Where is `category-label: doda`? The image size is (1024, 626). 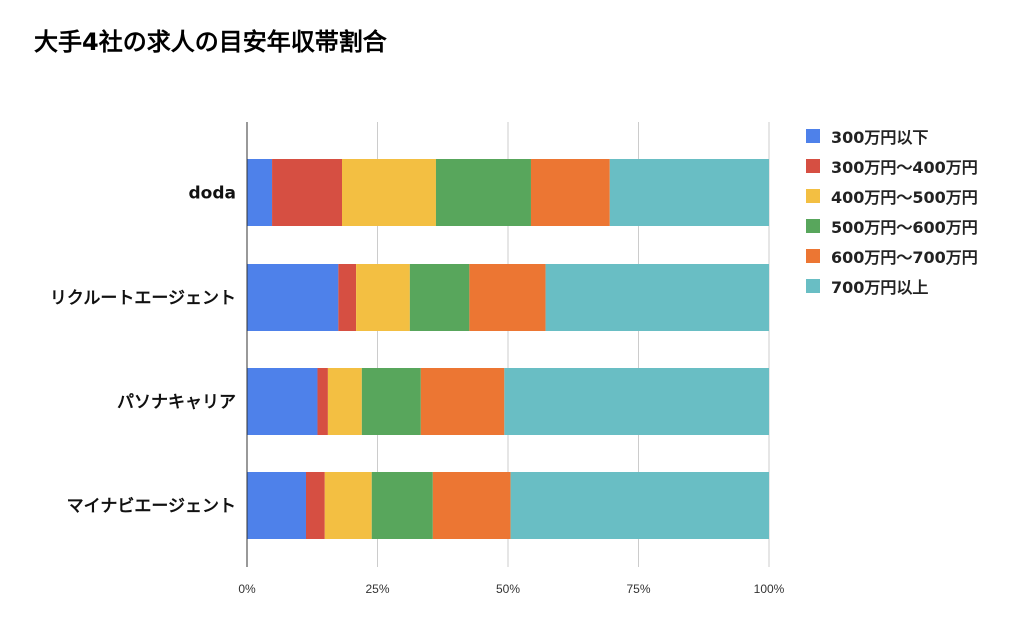 category-label: doda is located at coordinates (213, 194).